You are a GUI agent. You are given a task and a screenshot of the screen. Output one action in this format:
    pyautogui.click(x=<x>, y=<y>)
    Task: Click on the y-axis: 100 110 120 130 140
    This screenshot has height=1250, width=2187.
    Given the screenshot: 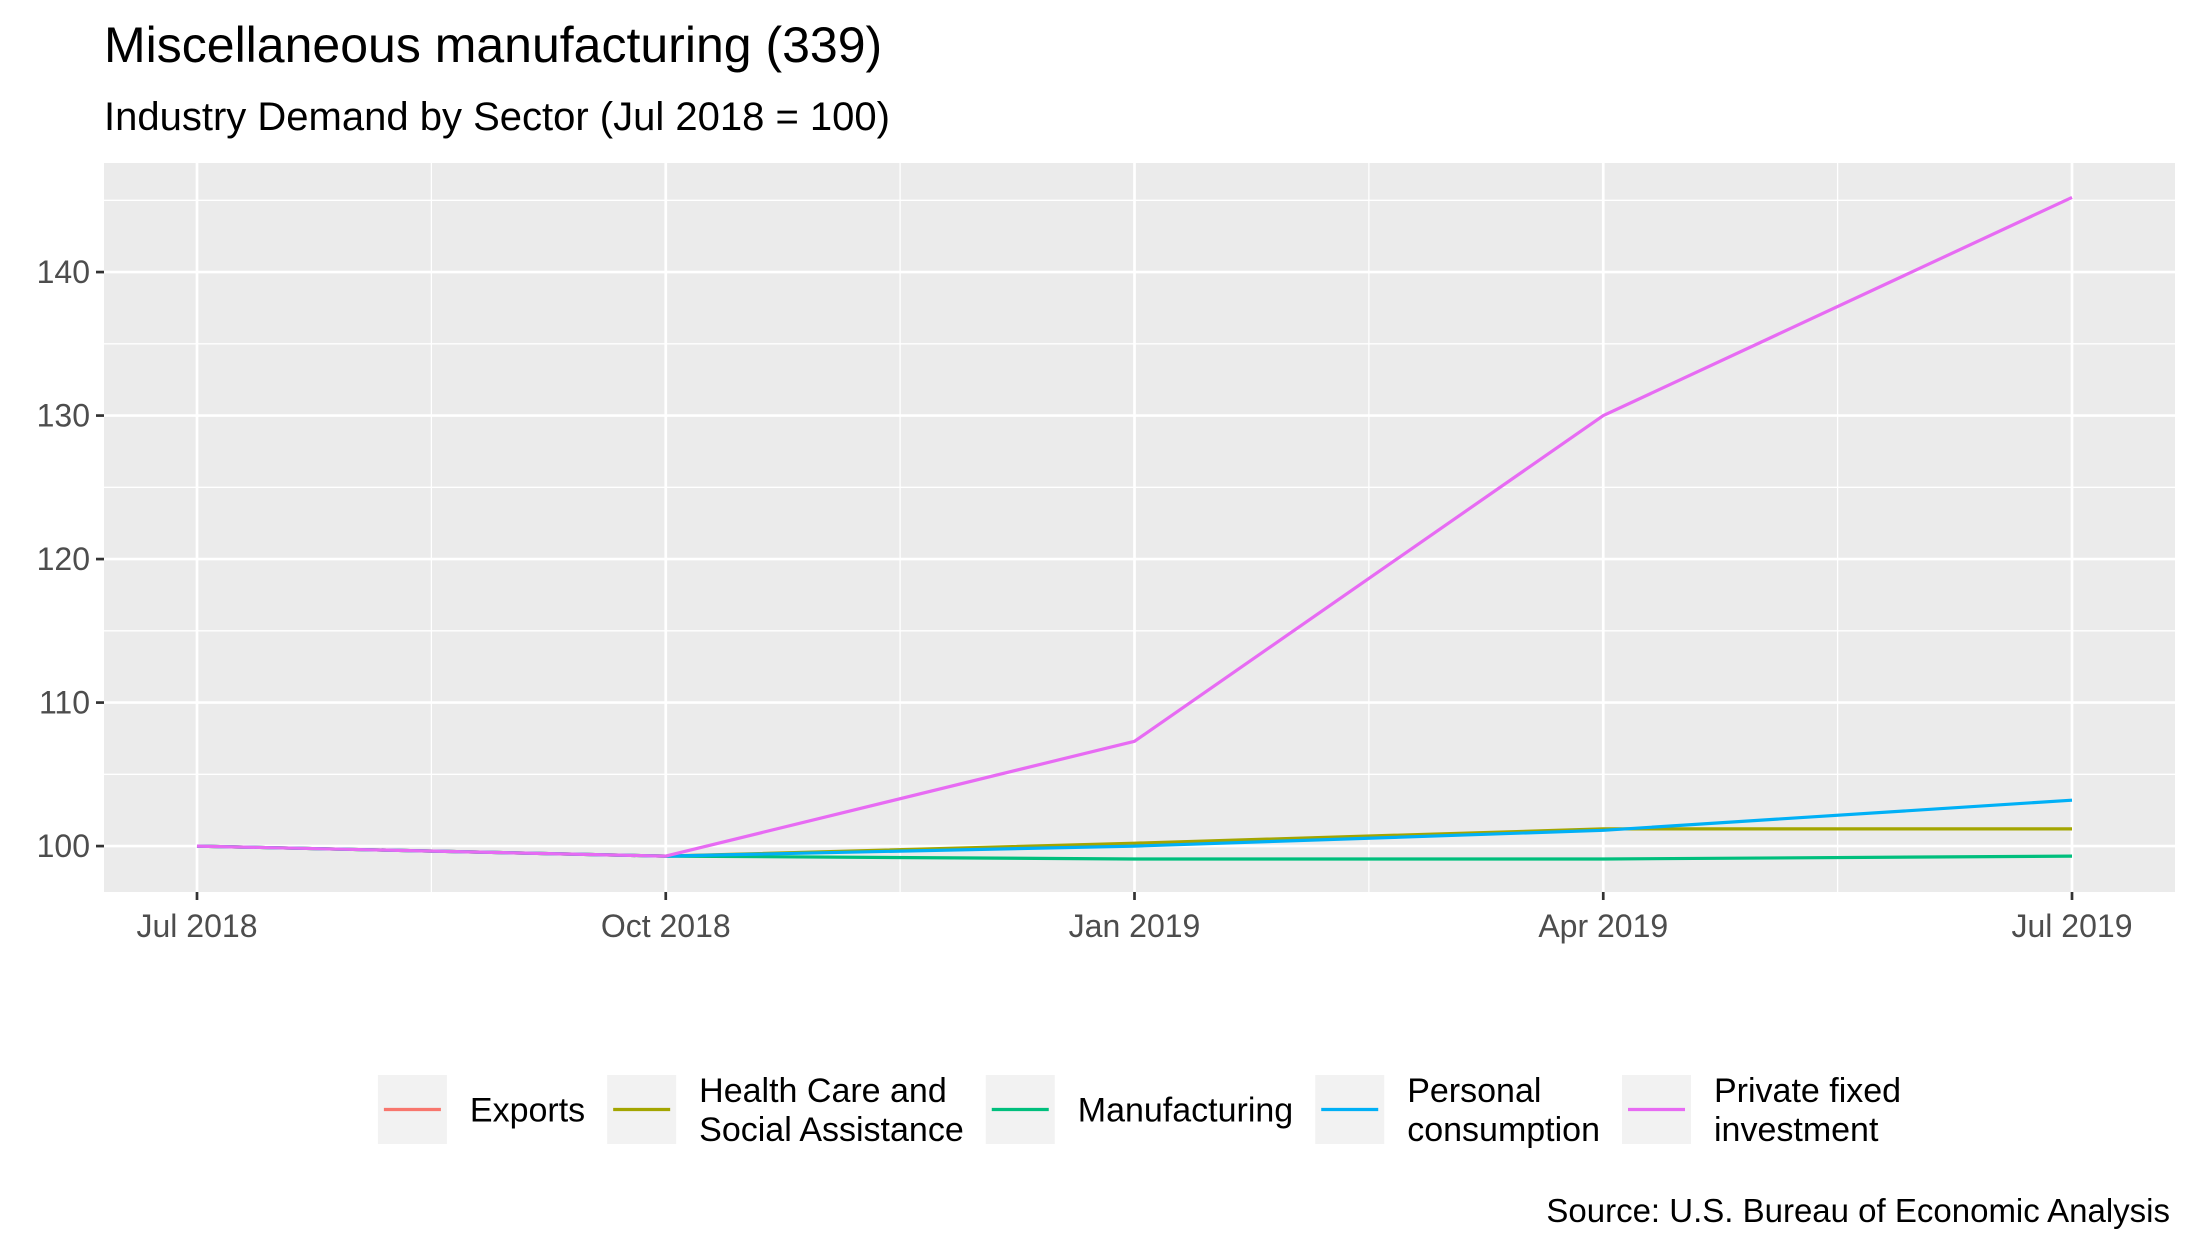 What is the action you would take?
    pyautogui.click(x=70, y=559)
    